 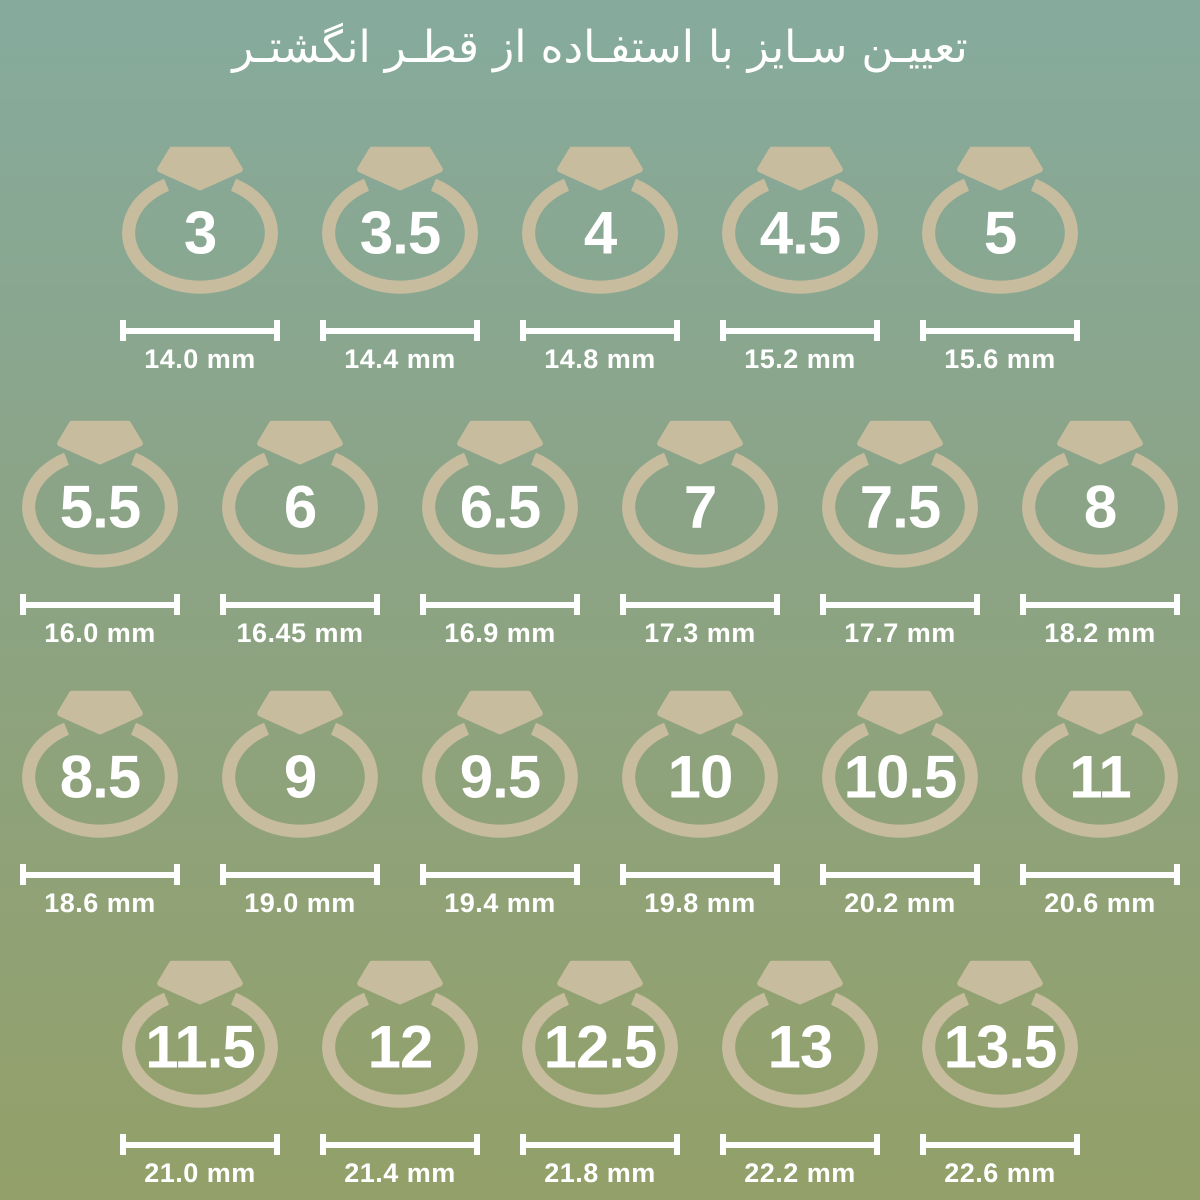 What do you see at coordinates (500, 633) in the screenshot?
I see `diameter-label: 16.9 mm` at bounding box center [500, 633].